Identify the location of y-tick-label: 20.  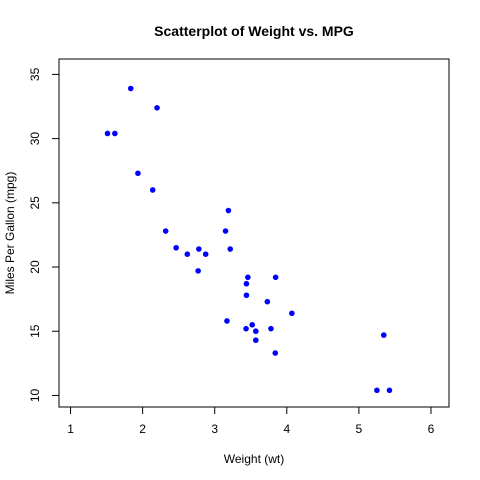
(35, 267).